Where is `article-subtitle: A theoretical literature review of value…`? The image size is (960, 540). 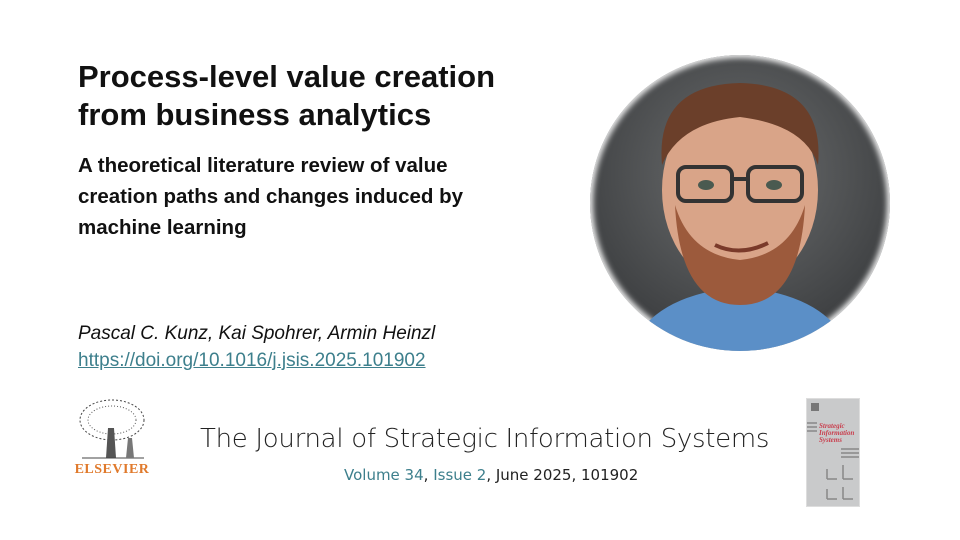
article-subtitle: A theoretical literature review of value… is located at coordinates (328, 196).